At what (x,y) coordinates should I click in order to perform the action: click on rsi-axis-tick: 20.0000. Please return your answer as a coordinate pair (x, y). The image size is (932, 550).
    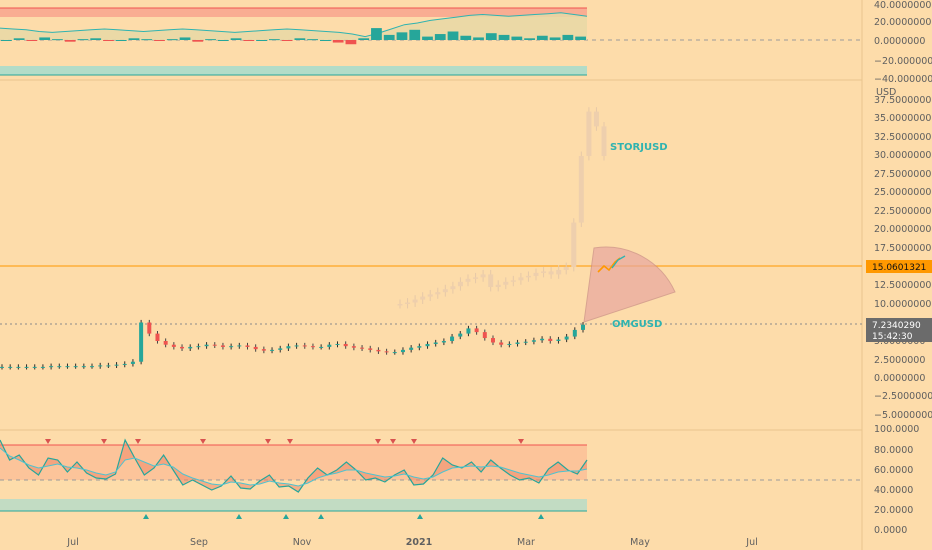
    Looking at the image, I should click on (893, 510).